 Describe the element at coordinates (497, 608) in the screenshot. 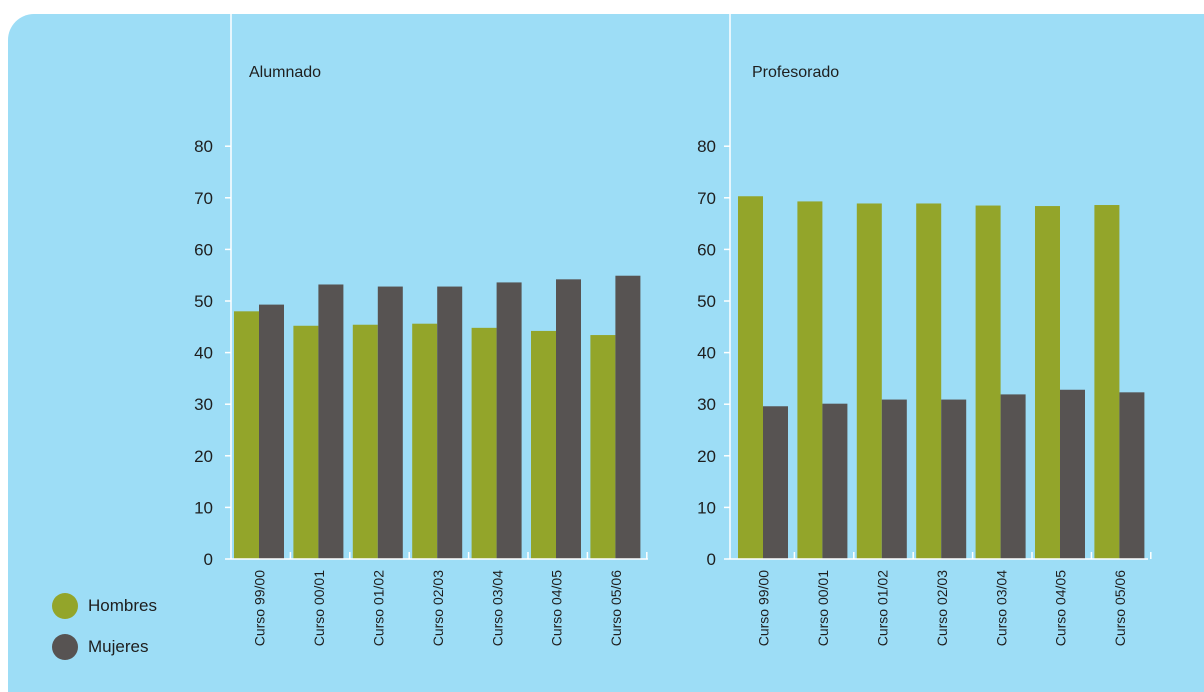

I see `x-tick-label-alumnado-4: Curso 03/04` at that location.